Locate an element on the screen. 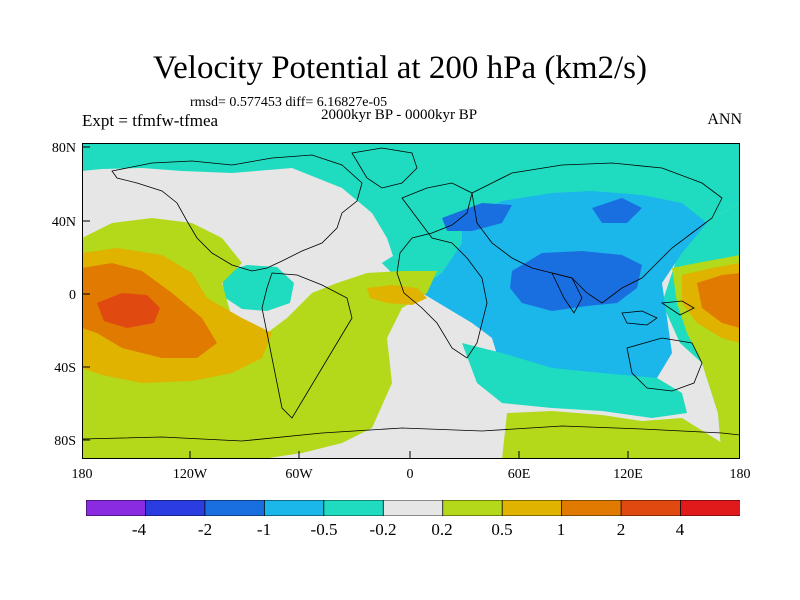  lat-tick-label: 40S is located at coordinates (65, 368).